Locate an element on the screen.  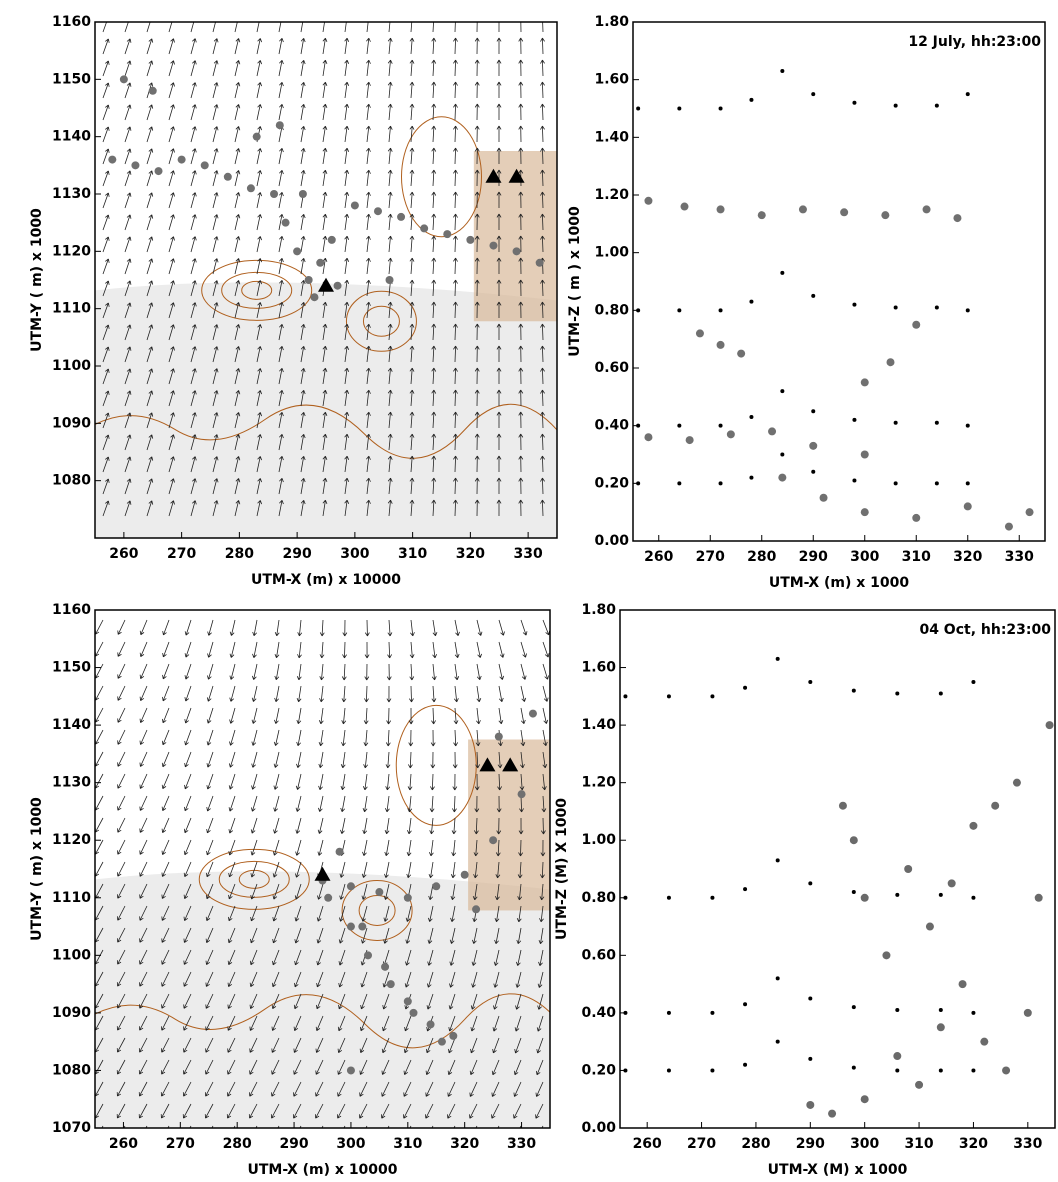
x-tick-label: 310 is located at coordinates (412, 554).